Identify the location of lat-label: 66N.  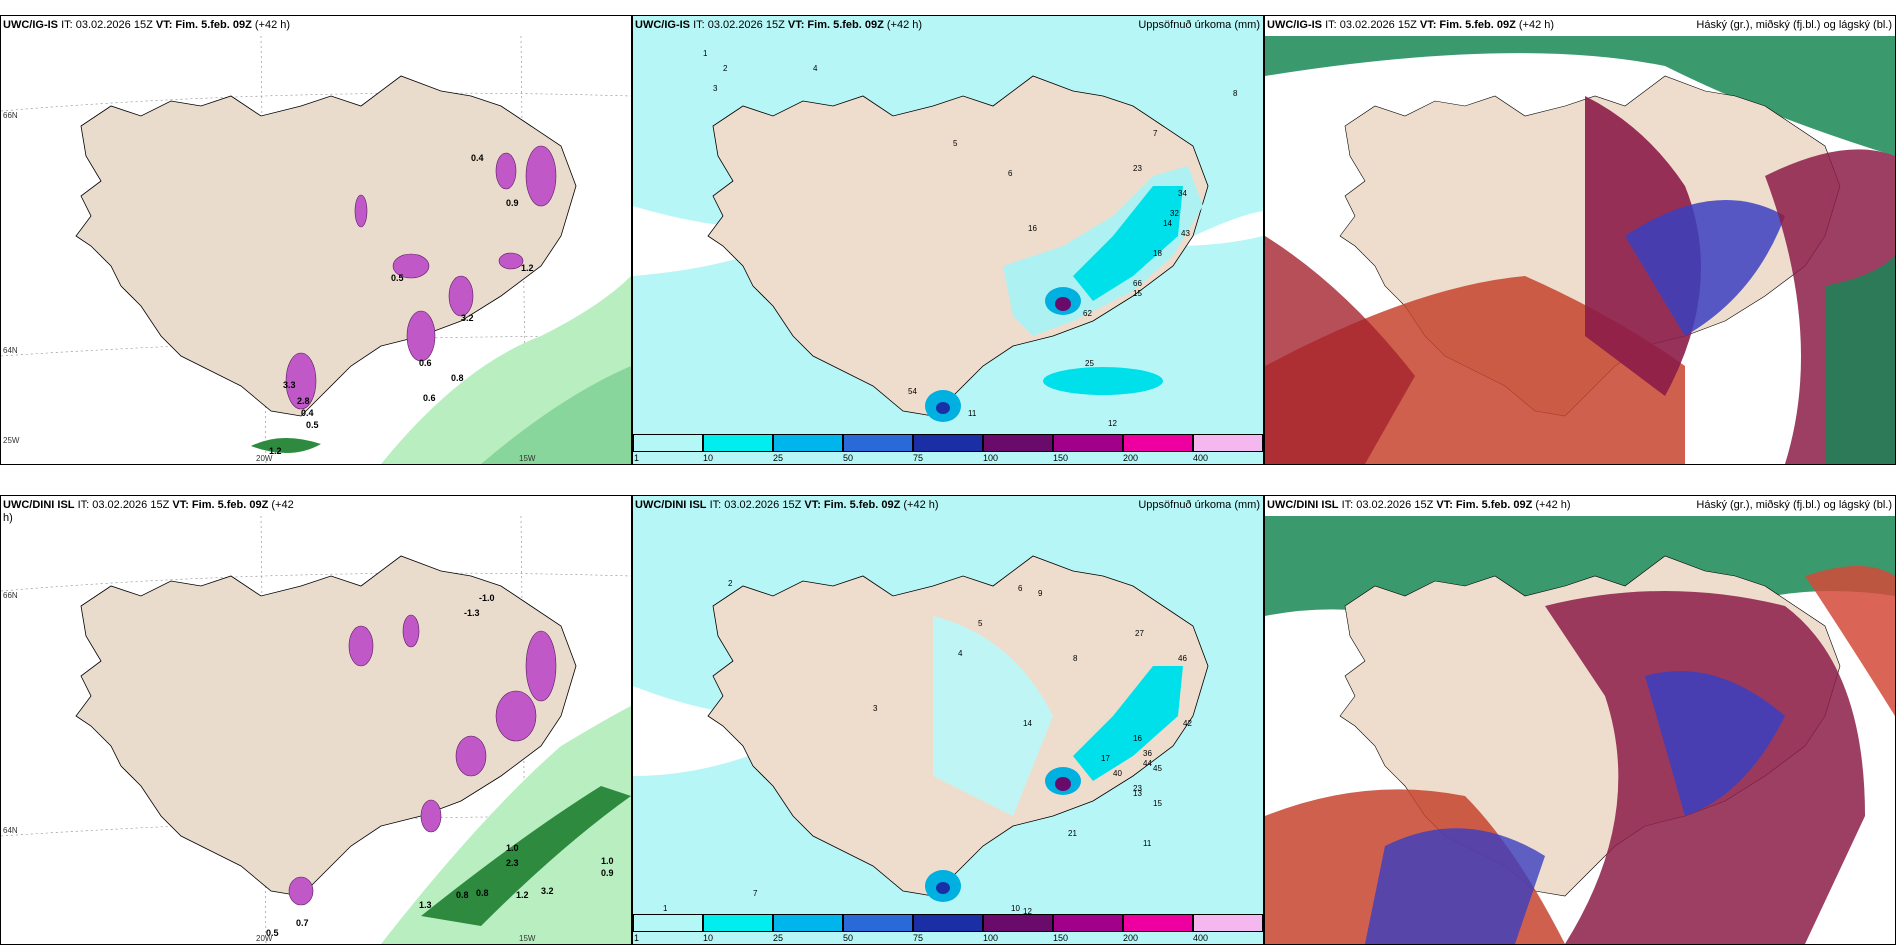
(10, 115).